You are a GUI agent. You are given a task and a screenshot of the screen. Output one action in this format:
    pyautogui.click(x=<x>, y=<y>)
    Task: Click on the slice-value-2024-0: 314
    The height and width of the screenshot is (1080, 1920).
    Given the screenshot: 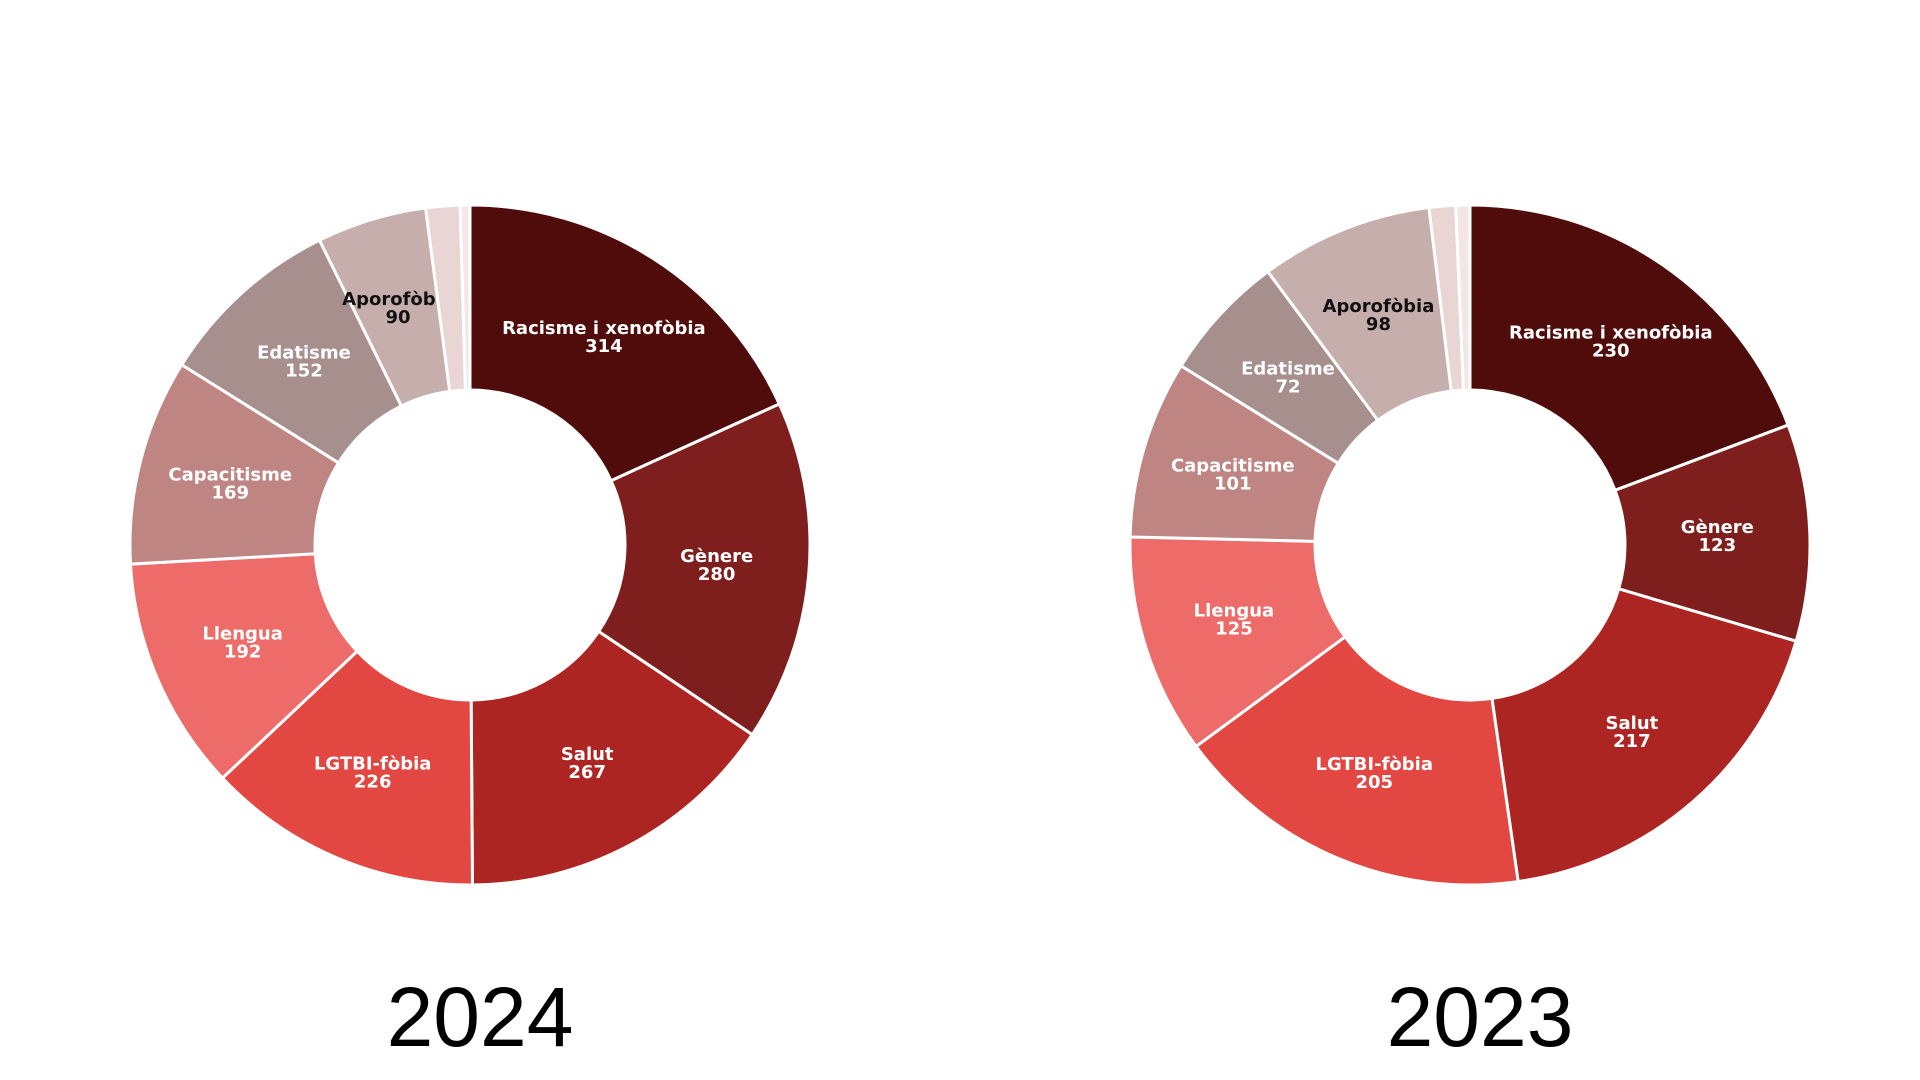 What is the action you would take?
    pyautogui.click(x=604, y=346)
    